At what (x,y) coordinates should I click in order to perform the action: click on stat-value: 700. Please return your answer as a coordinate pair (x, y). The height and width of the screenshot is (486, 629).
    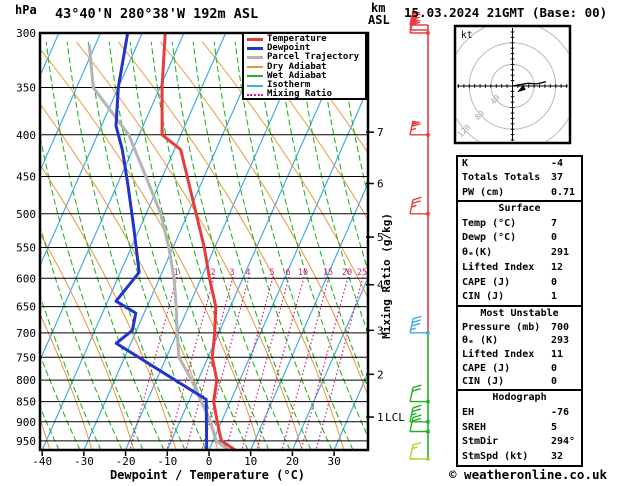
    Looking at the image, I should click on (560, 327).